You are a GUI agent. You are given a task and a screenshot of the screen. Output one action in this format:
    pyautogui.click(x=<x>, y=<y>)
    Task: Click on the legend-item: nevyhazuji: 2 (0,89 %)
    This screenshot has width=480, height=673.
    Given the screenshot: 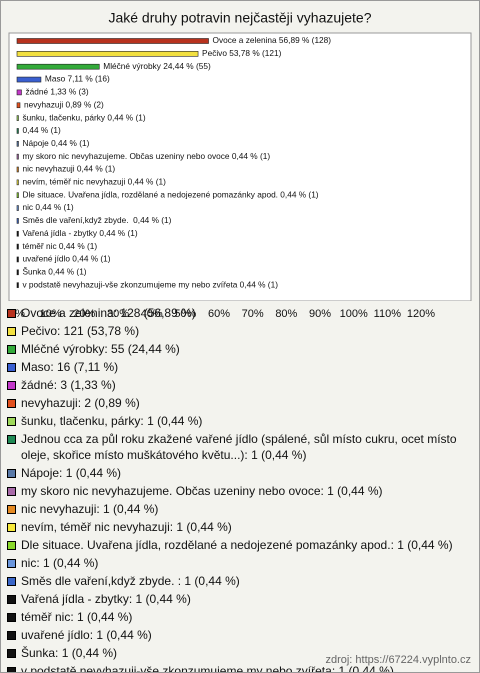 What is the action you would take?
    pyautogui.click(x=240, y=403)
    